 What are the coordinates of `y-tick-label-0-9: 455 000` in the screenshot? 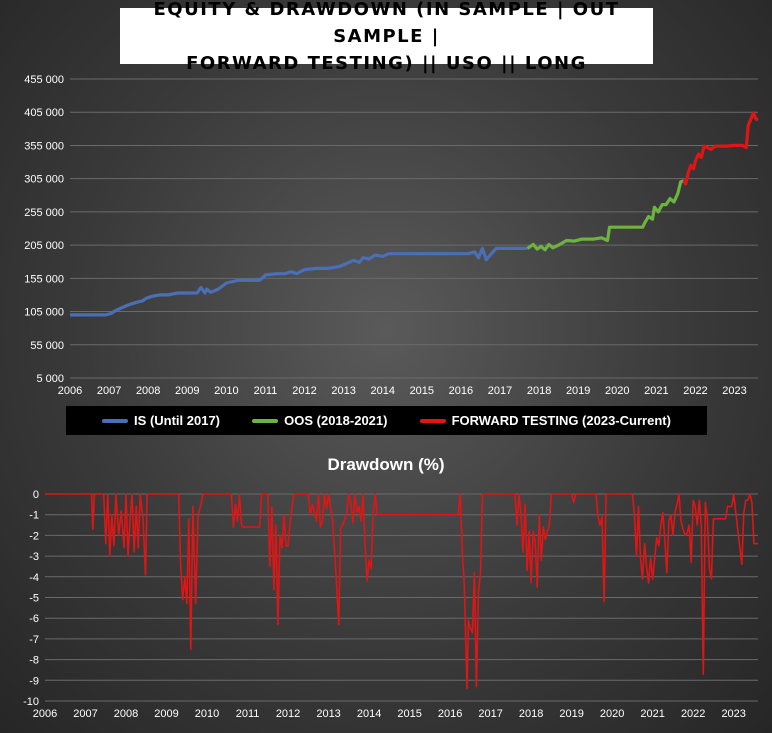 It's located at (44, 80).